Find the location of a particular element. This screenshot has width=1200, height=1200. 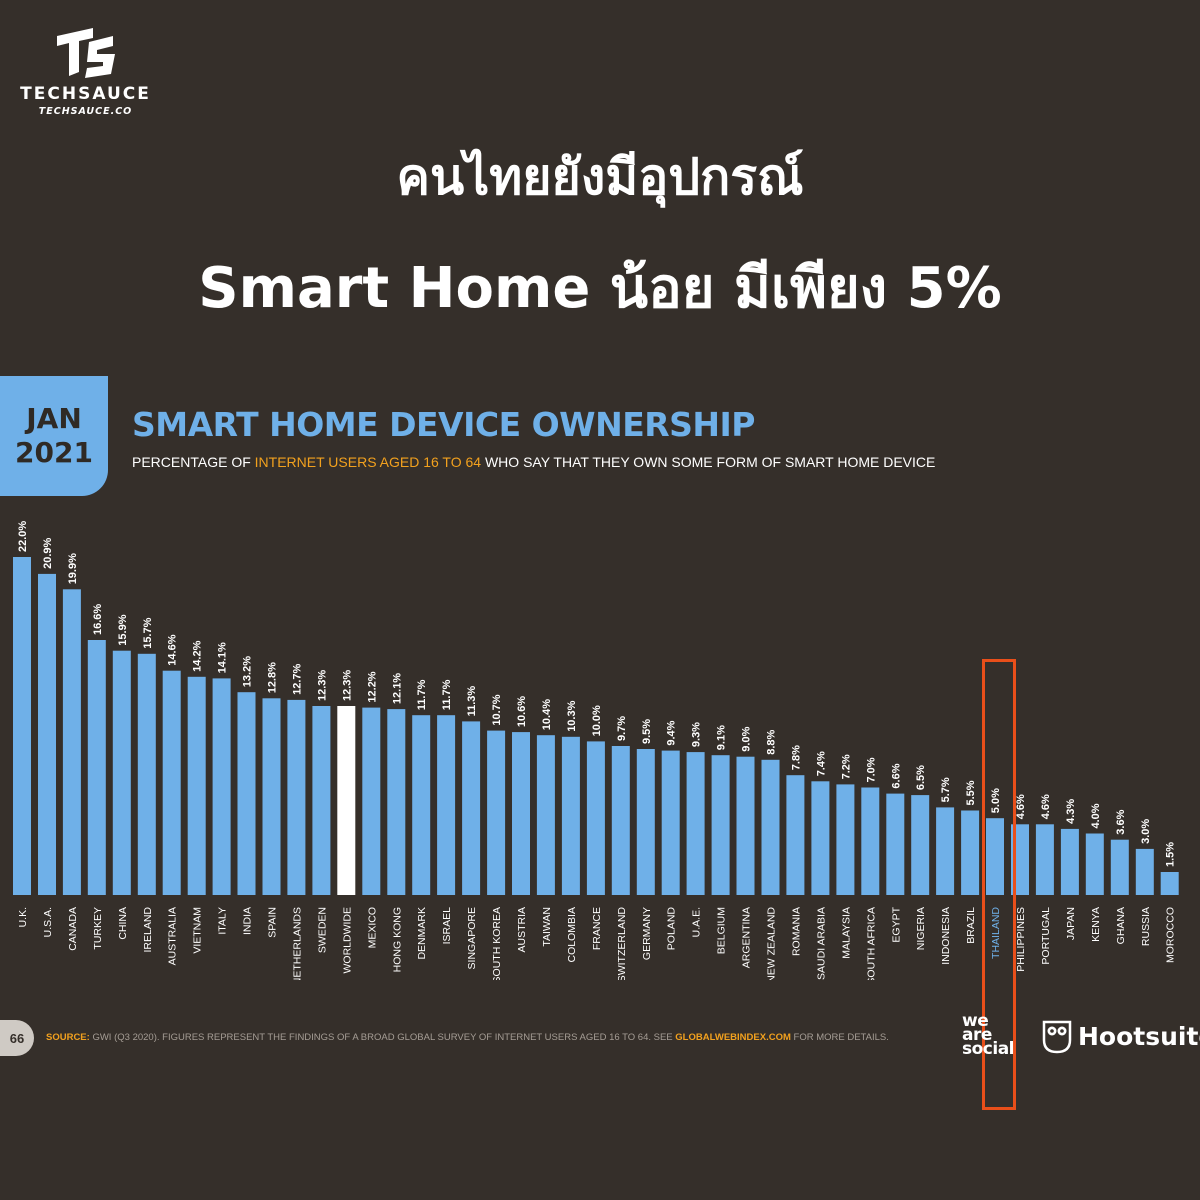

value-label: 14.2% is located at coordinates (198, 655).